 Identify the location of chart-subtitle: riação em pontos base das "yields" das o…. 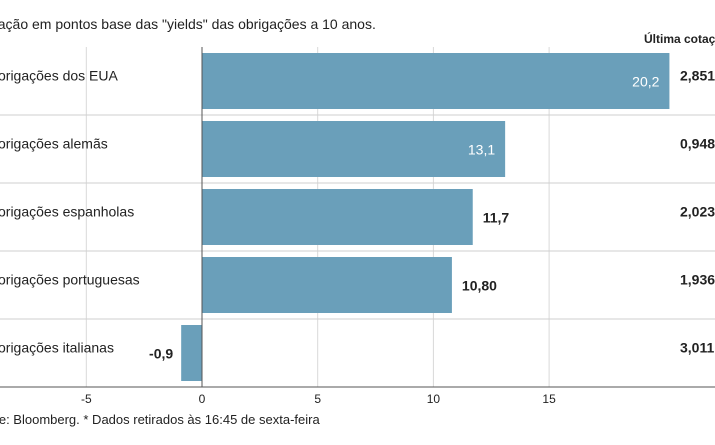
(188, 24).